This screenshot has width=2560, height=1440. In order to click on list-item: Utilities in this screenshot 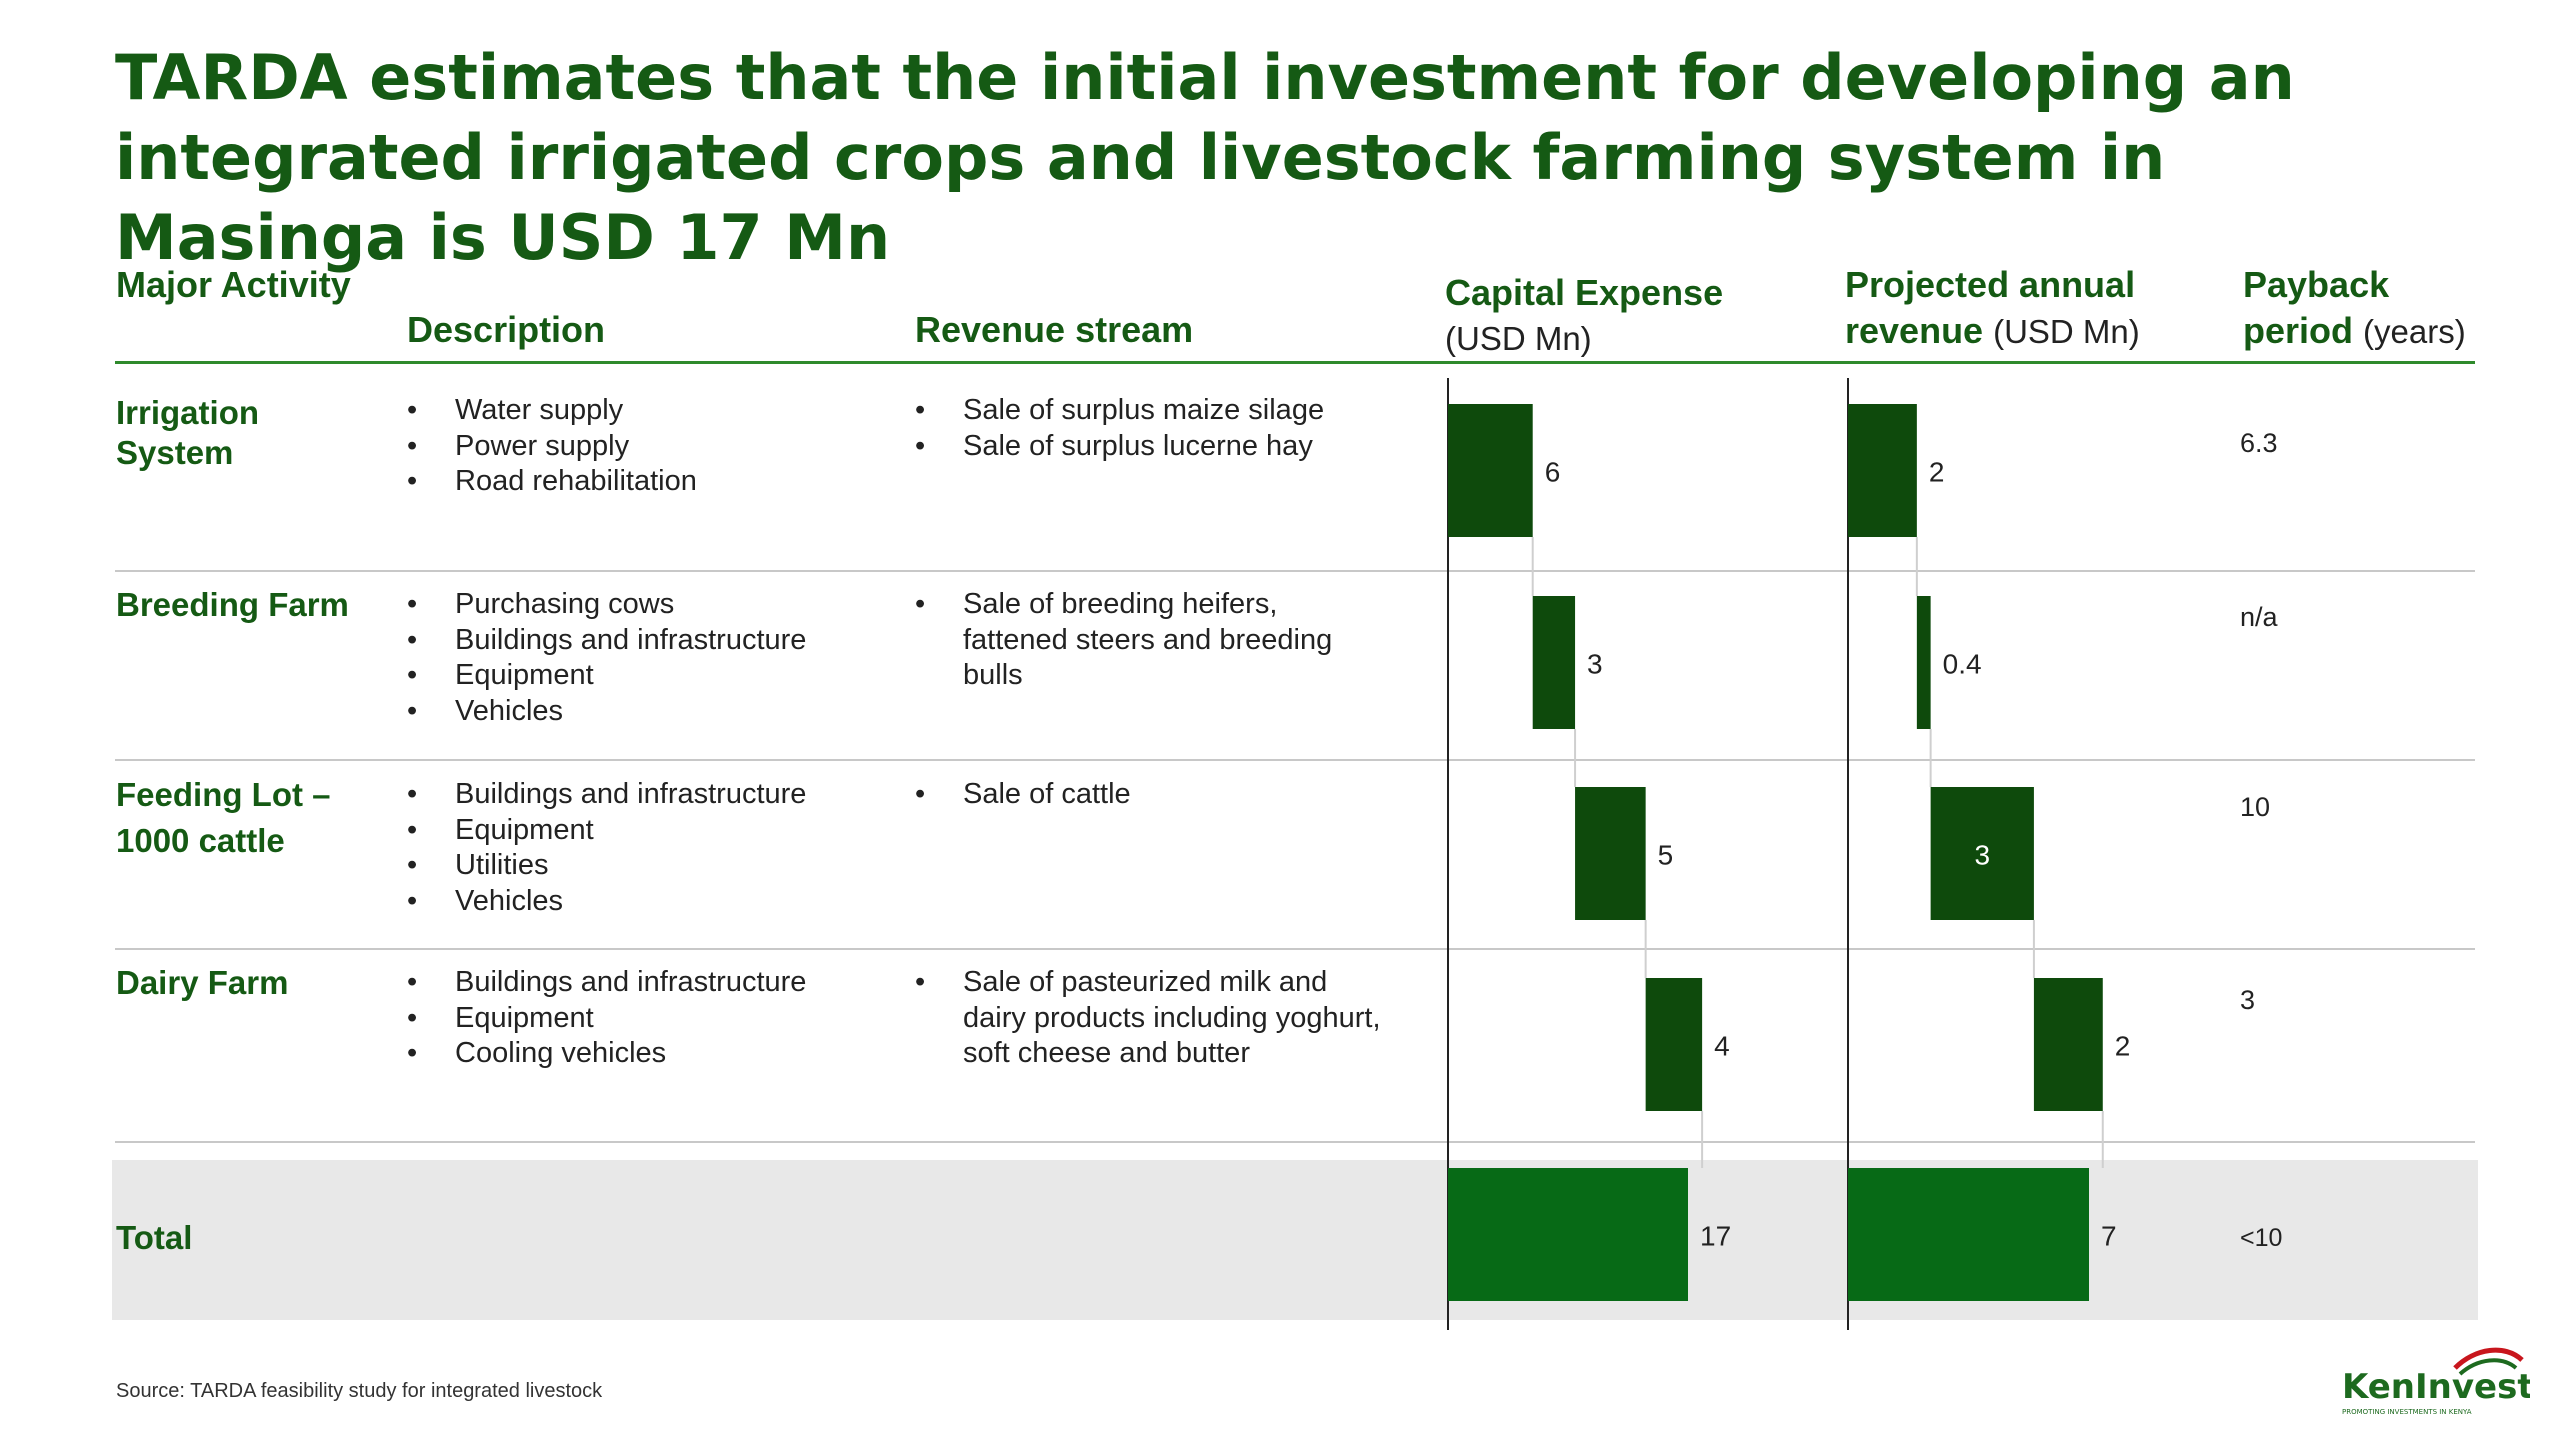, I will do `click(606, 866)`.